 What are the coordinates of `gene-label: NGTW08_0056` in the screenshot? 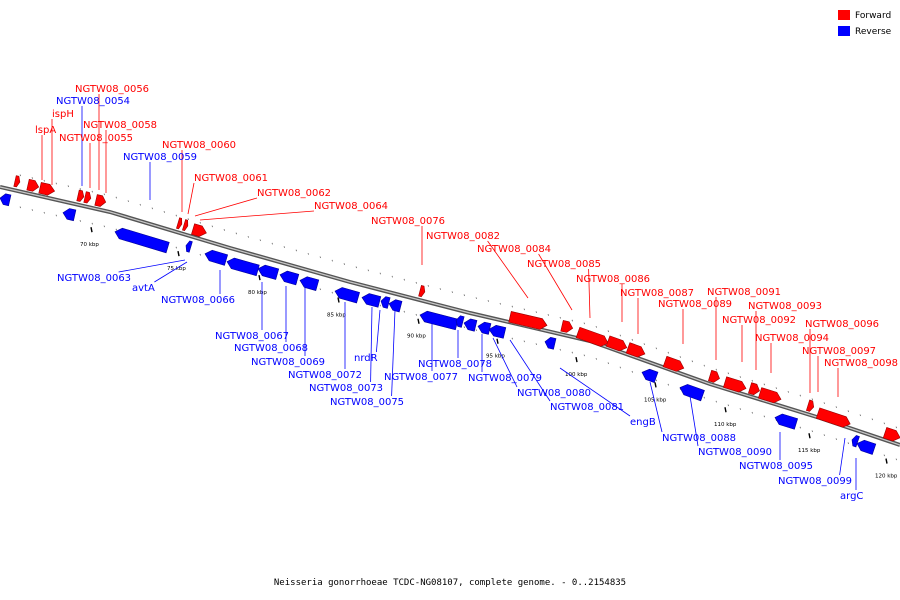 It's located at (112, 89).